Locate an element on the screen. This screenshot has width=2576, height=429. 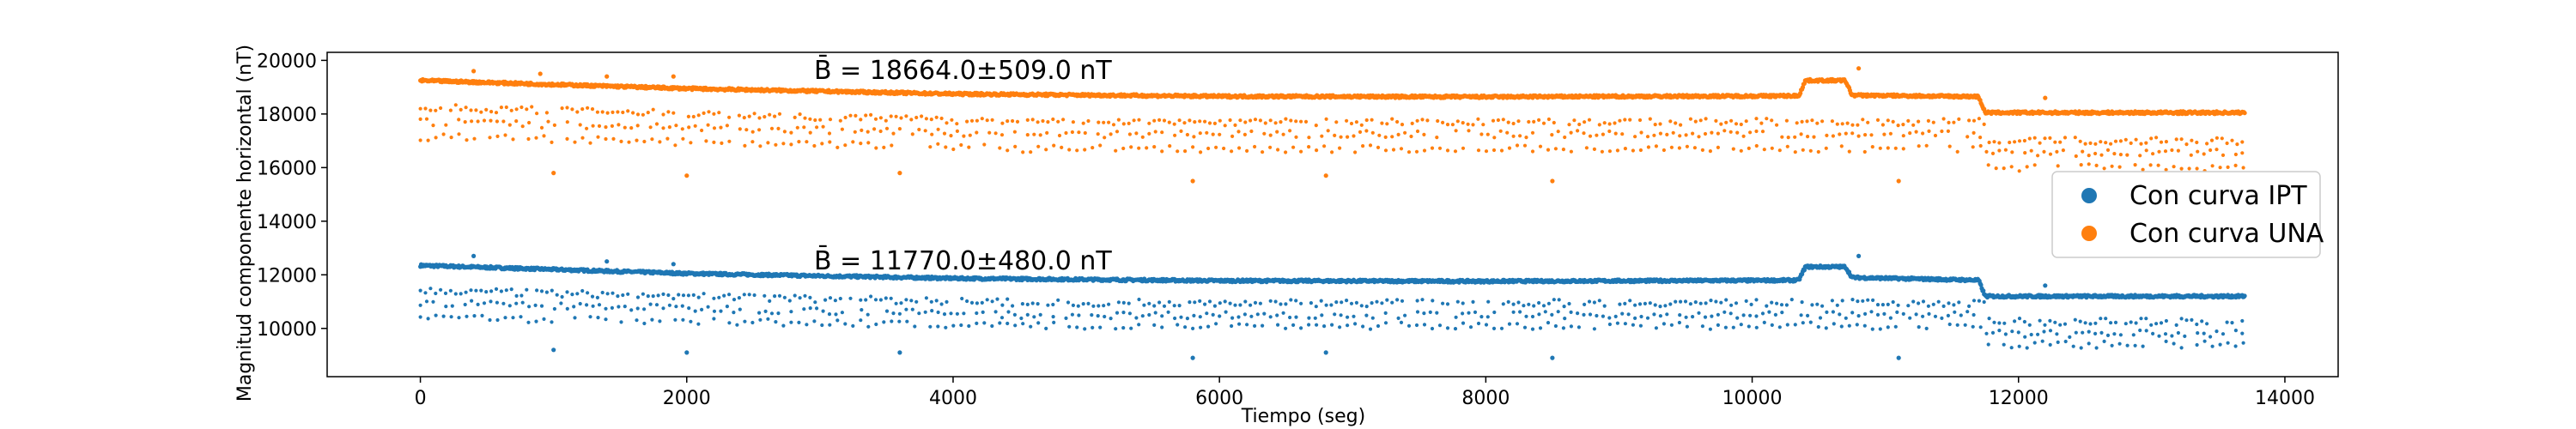
ipt-point is located at coordinates (2244, 296).